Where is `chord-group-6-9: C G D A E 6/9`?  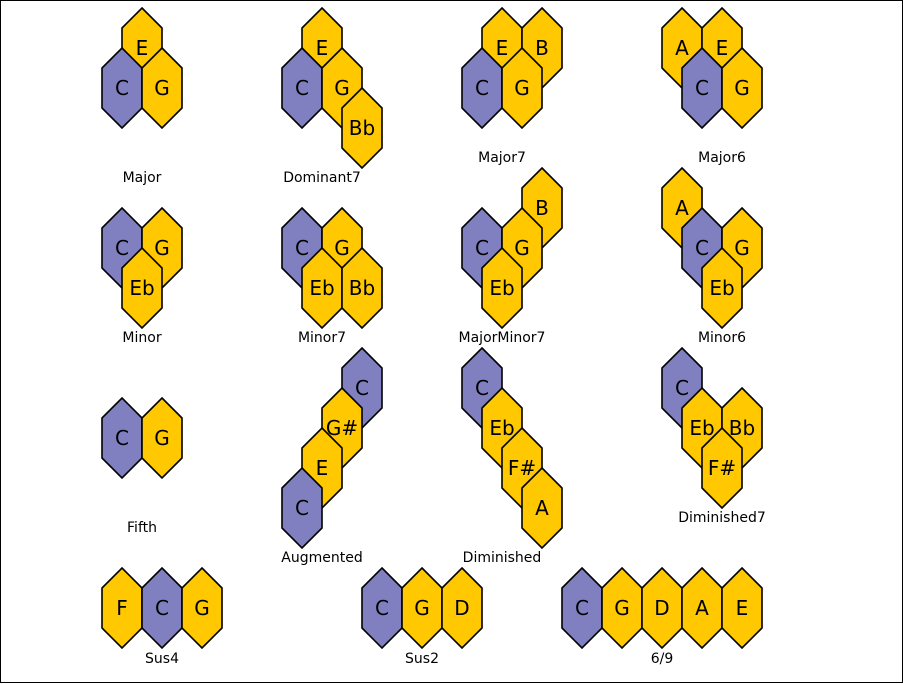
chord-group-6-9: C G D A E 6/9 is located at coordinates (662, 616).